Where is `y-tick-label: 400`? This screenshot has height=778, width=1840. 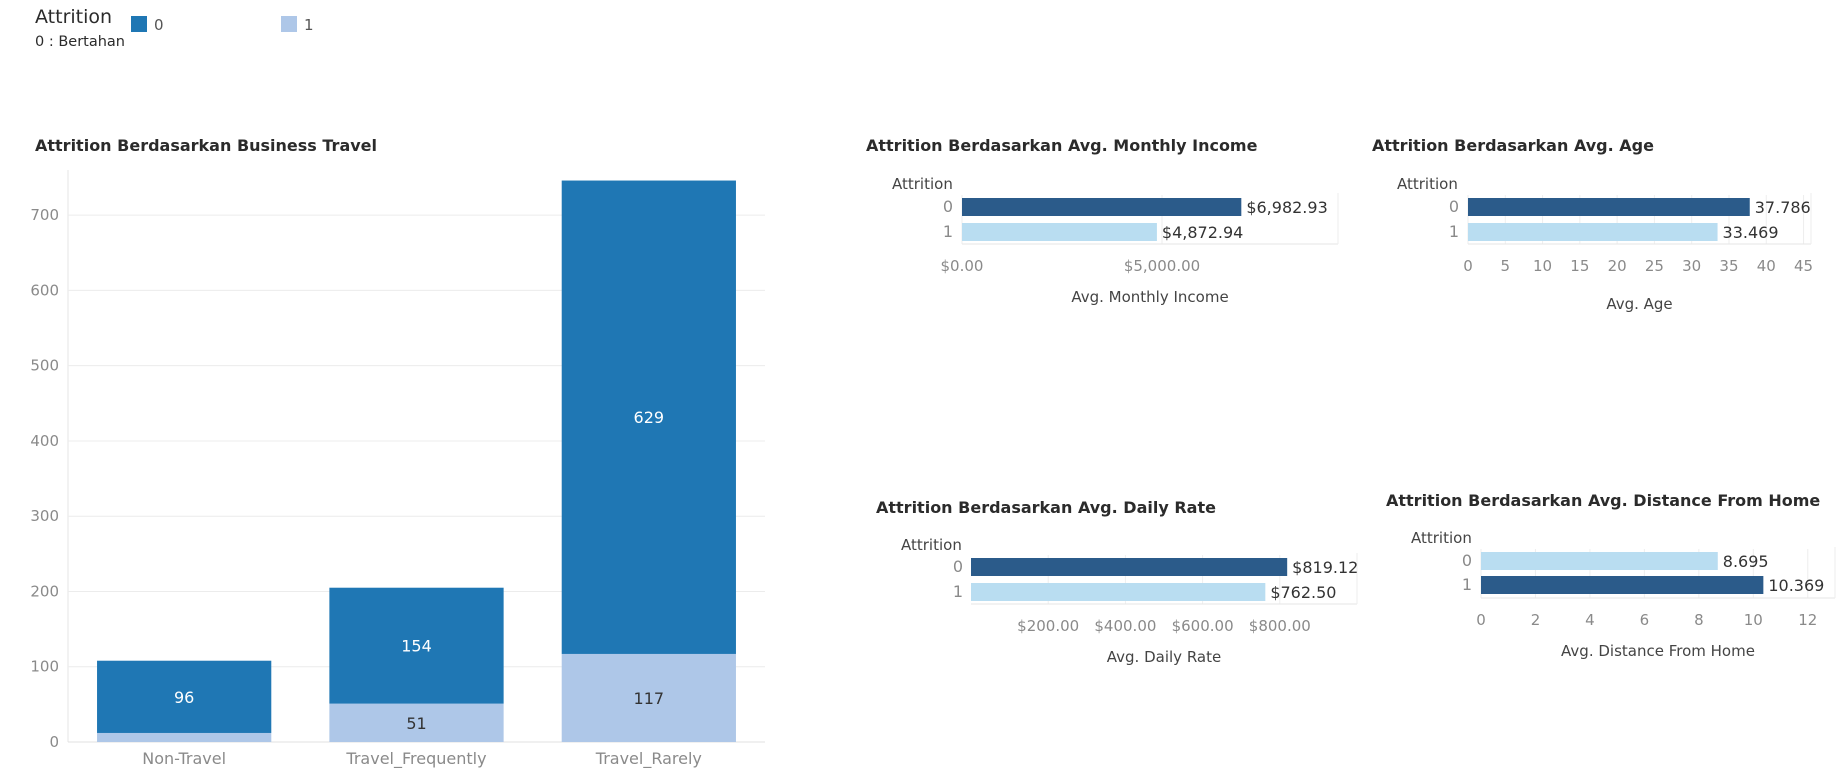
y-tick-label: 400 is located at coordinates (44, 441).